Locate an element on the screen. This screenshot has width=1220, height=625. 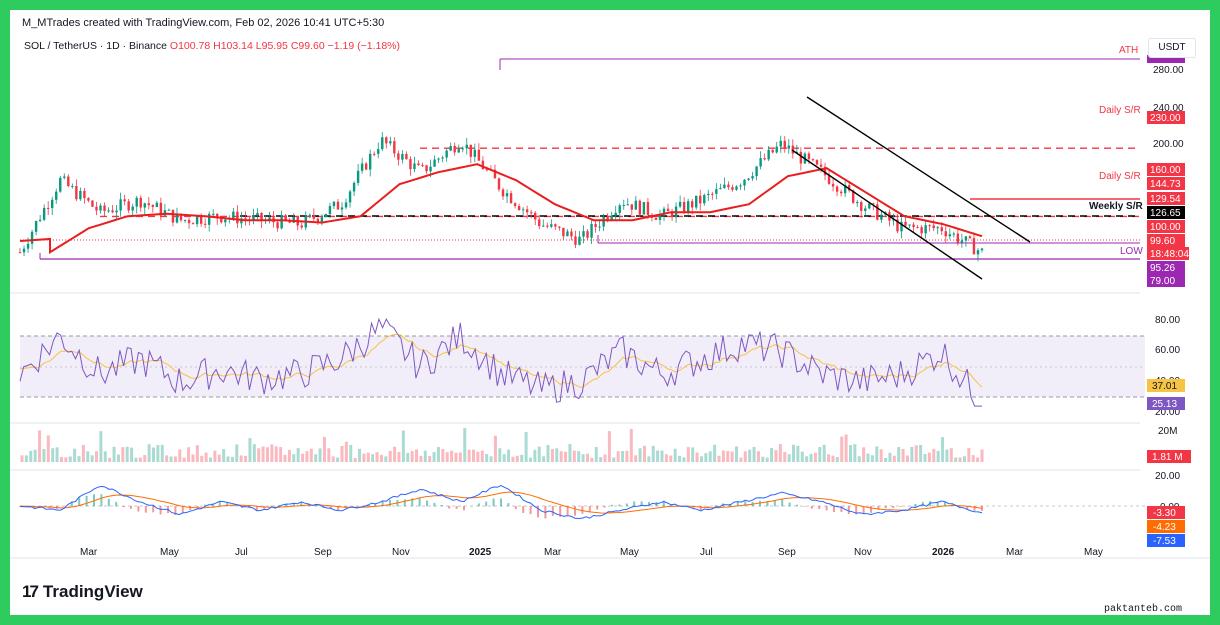
ohlc-low: 95.95 is located at coordinates (274, 46).